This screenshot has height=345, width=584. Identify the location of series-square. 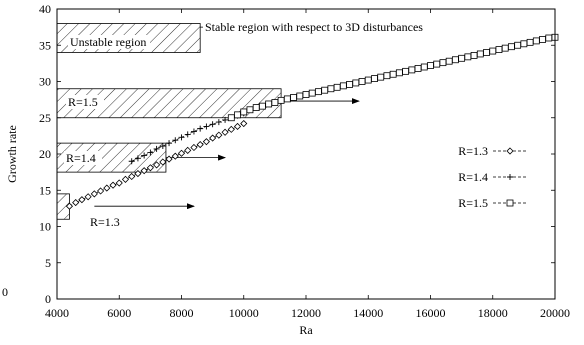
(393, 77).